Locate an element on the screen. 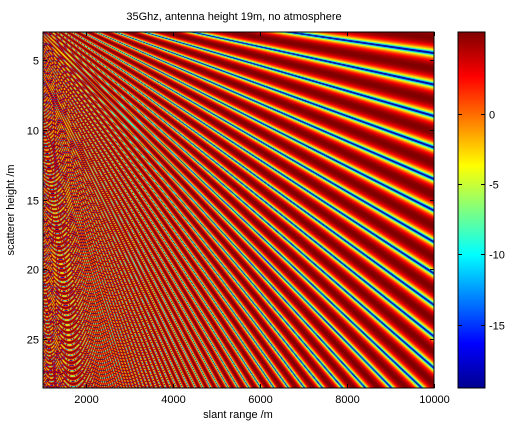  y-axis-label: scatterer height /m is located at coordinates (11, 209).